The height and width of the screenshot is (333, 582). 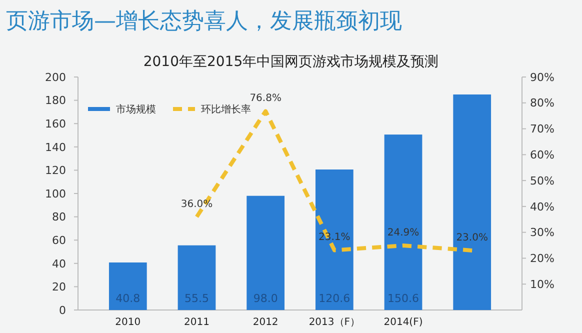 What do you see at coordinates (55, 193) in the screenshot?
I see `y-tick-label: 100` at bounding box center [55, 193].